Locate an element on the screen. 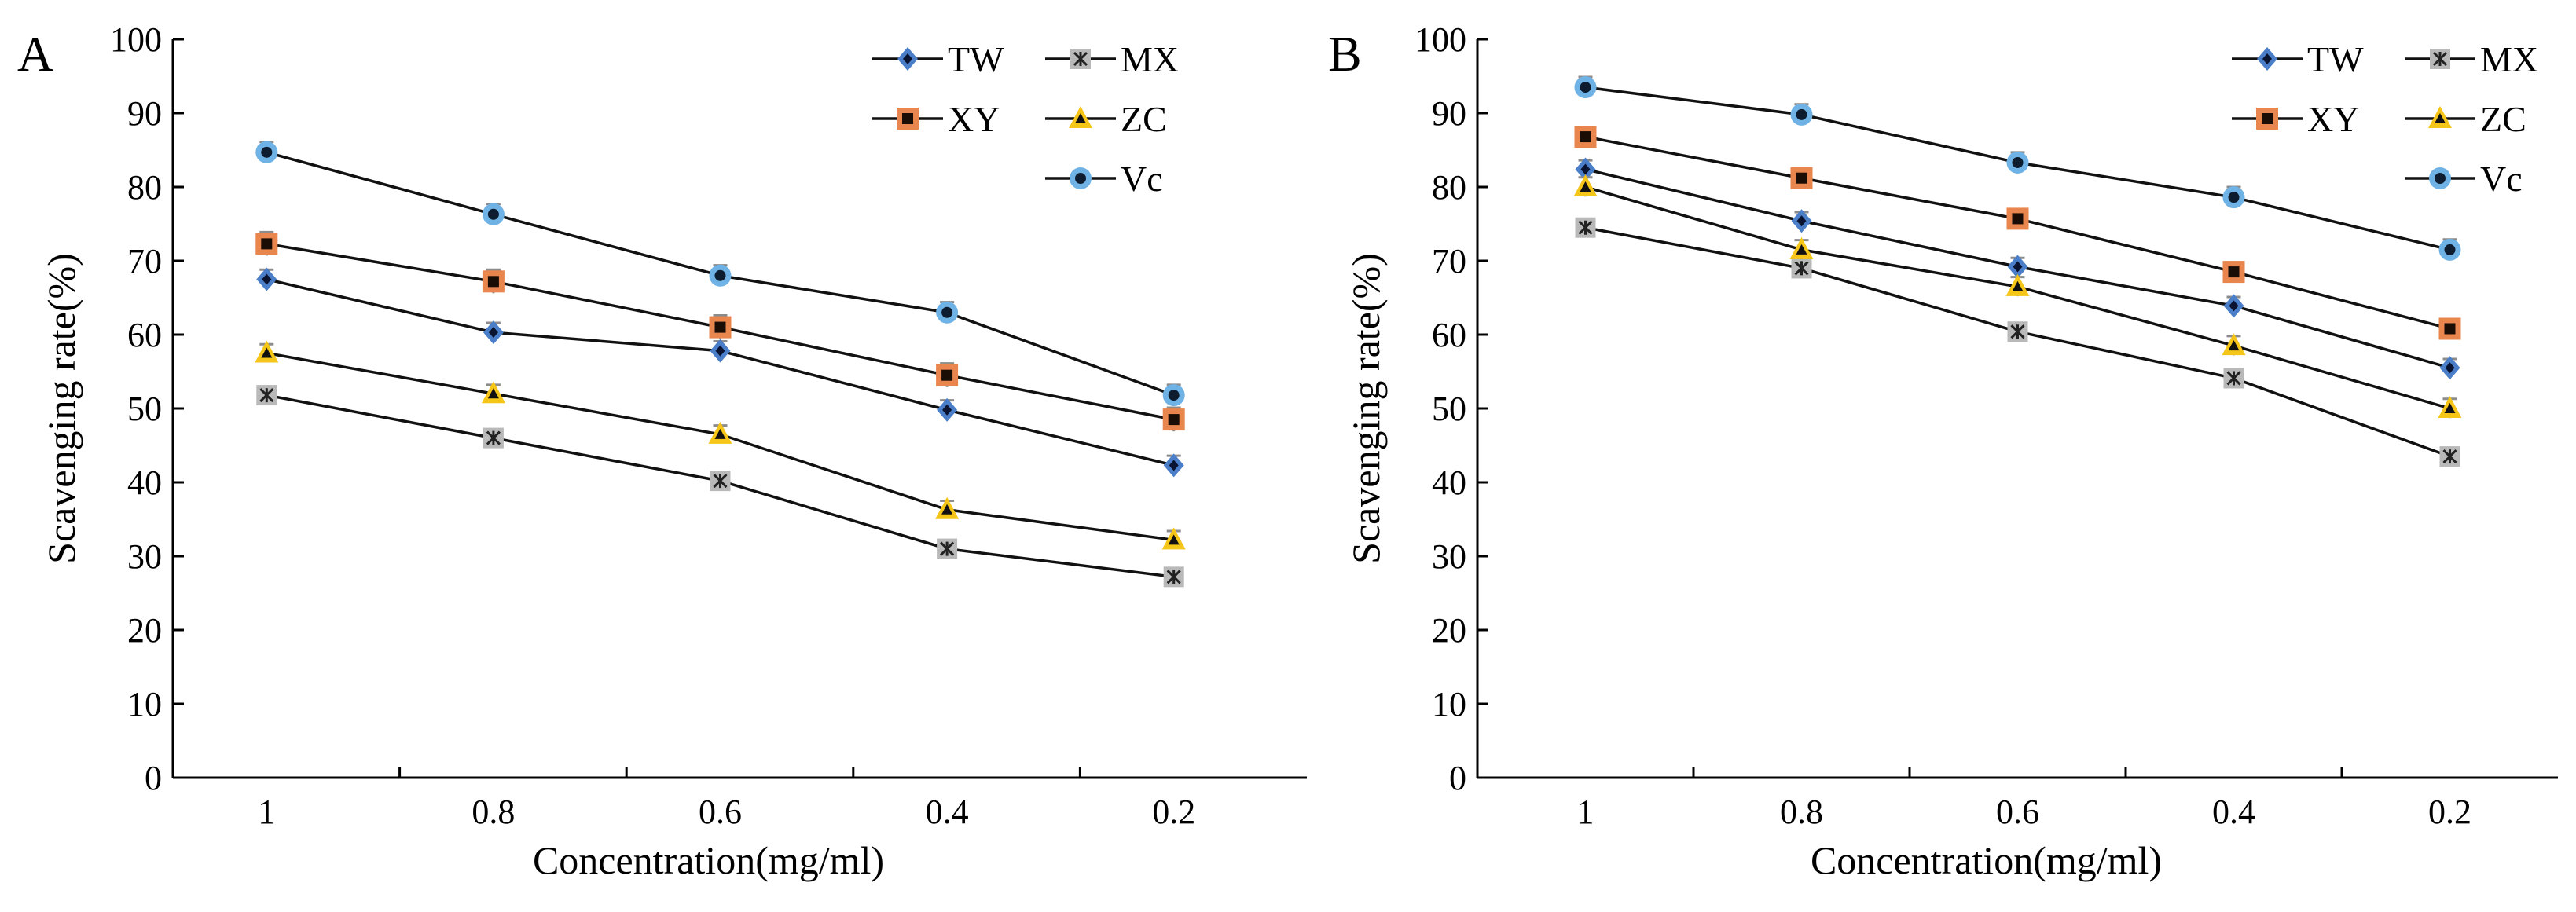  panel-b-series-xy is located at coordinates (2017, 233).